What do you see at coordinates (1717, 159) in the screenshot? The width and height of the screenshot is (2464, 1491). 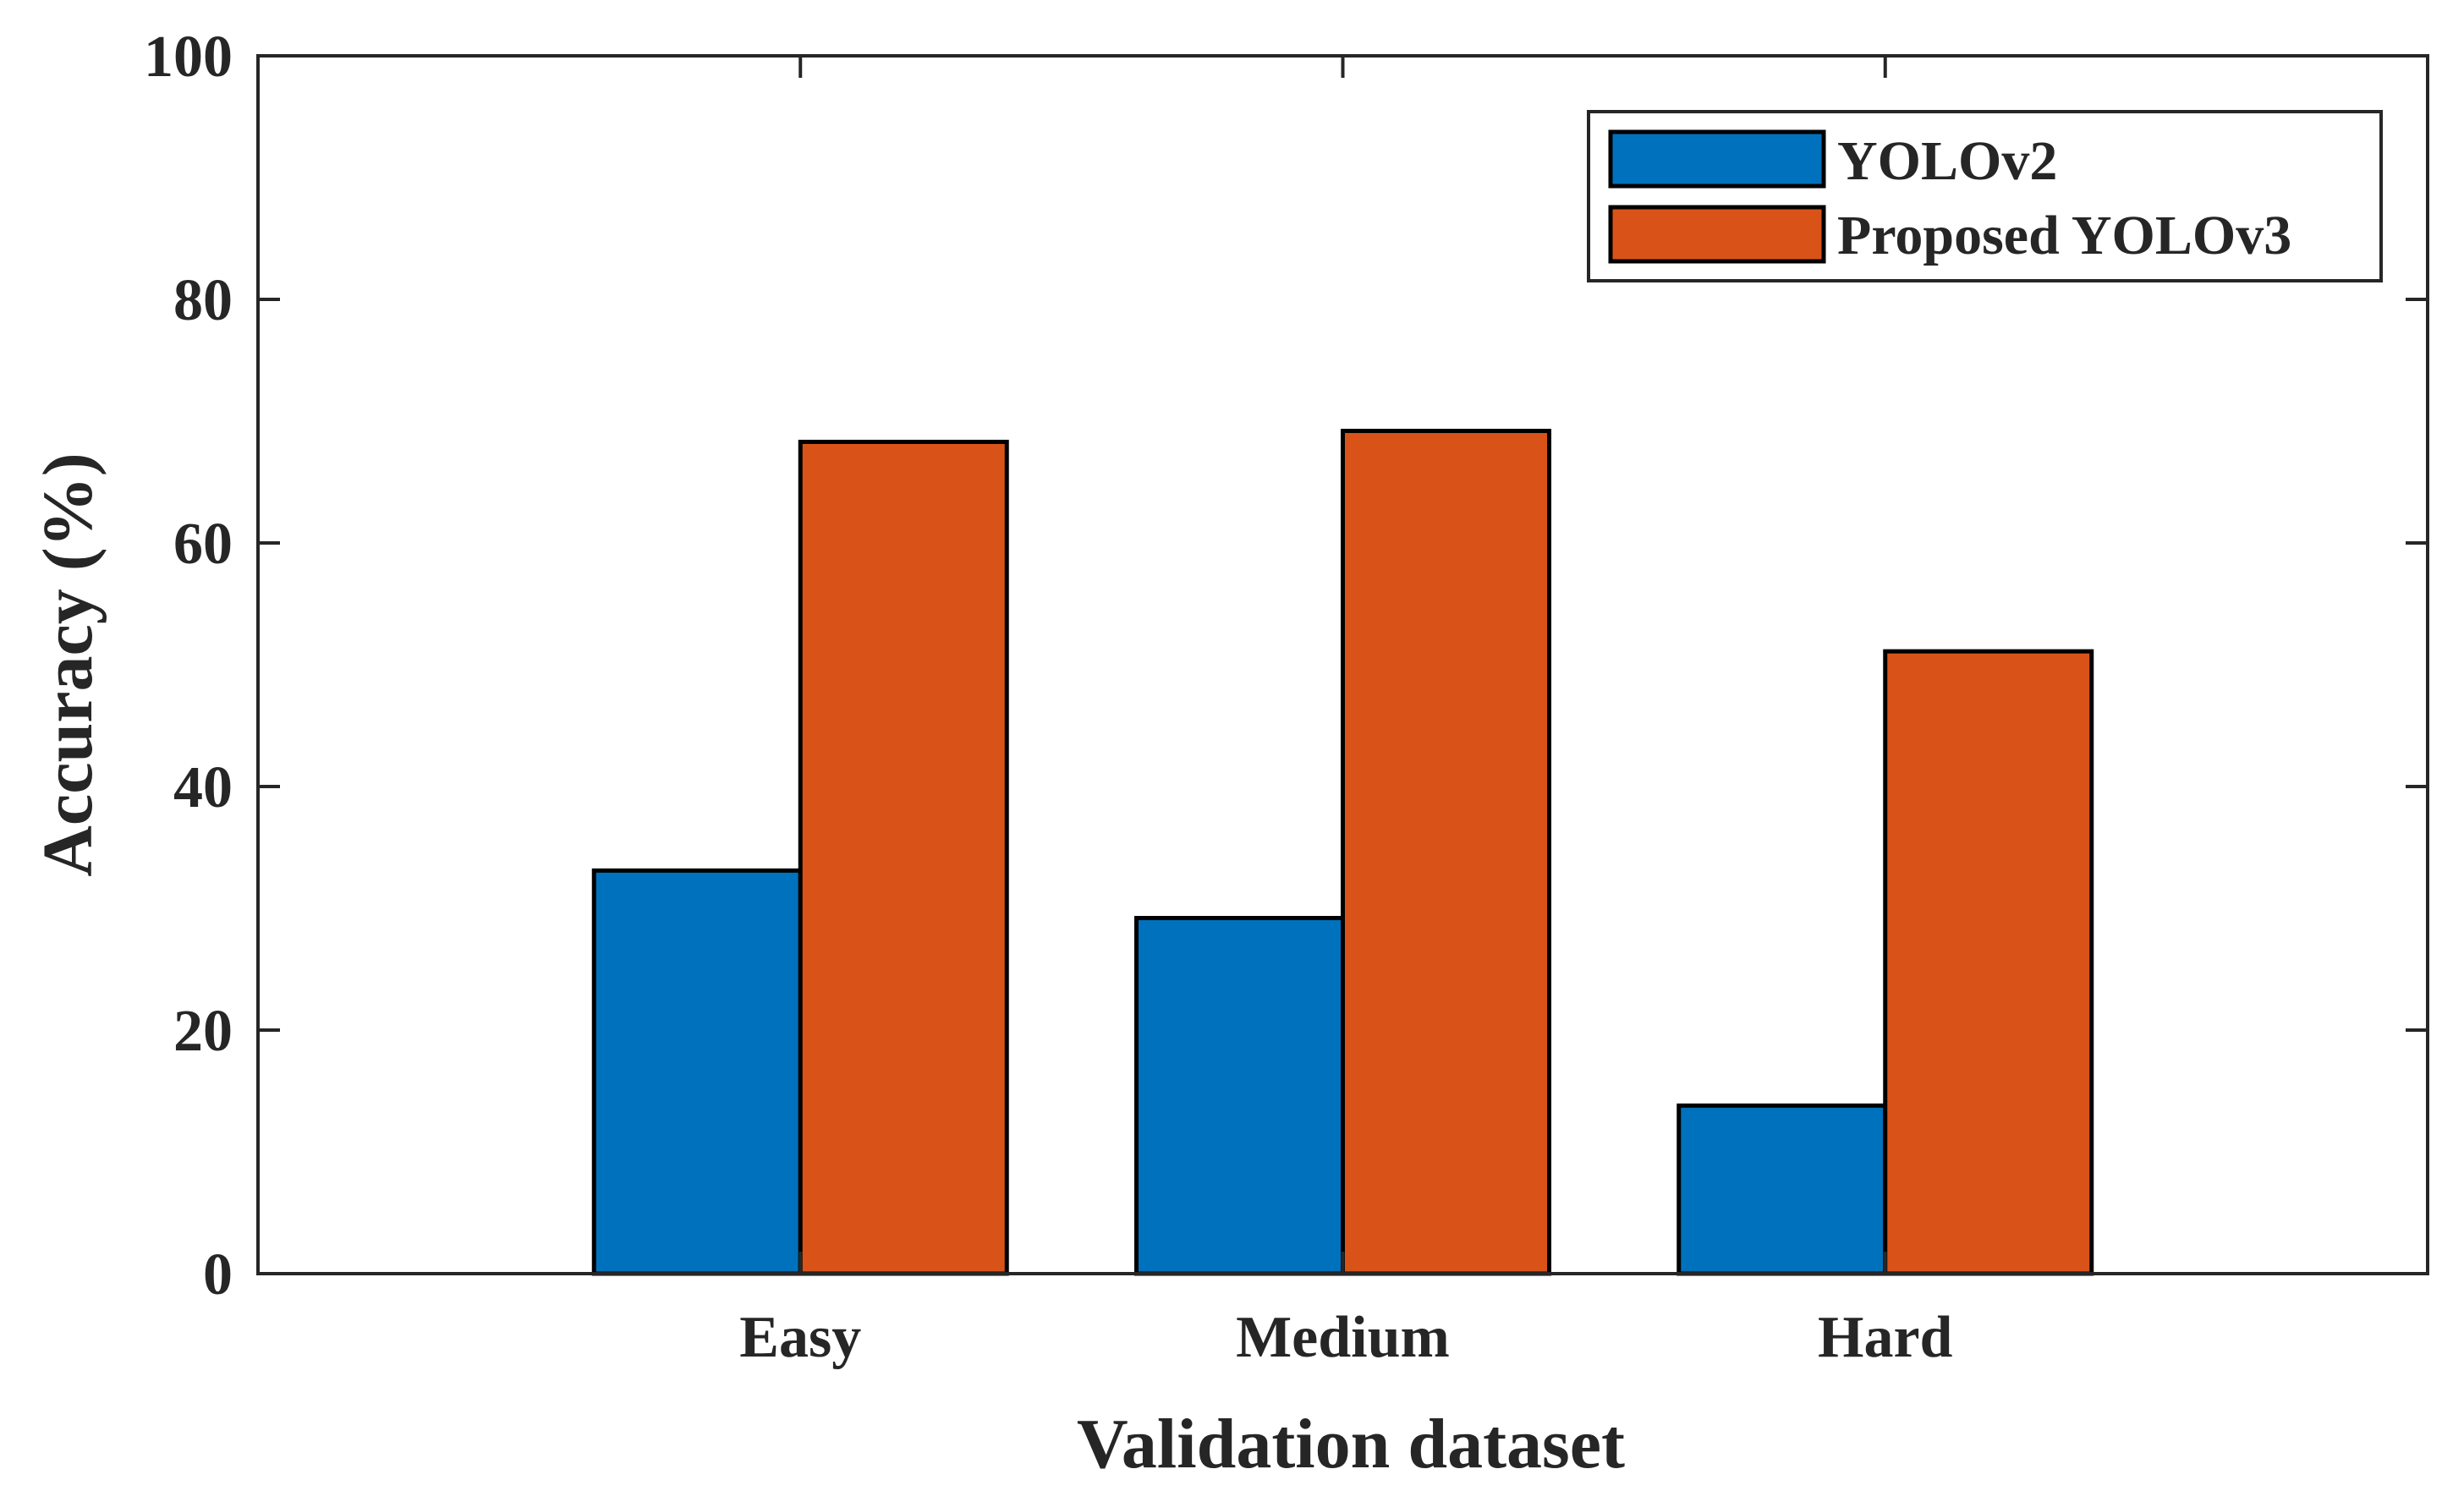 I see `legend-swatch-yolov2` at bounding box center [1717, 159].